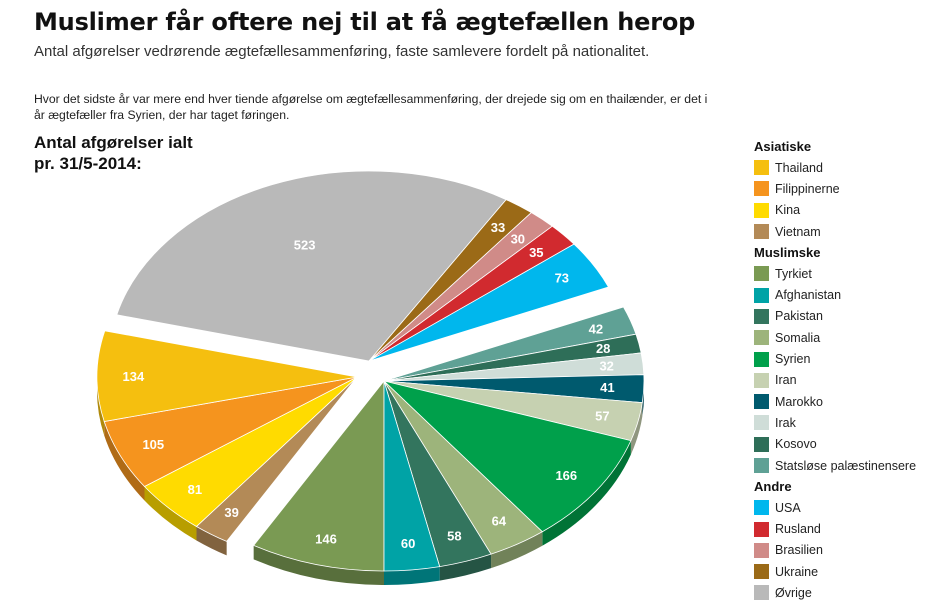 The height and width of the screenshot is (614, 940). Describe the element at coordinates (785, 422) in the screenshot. I see `legend-label-irak: Irak` at that location.